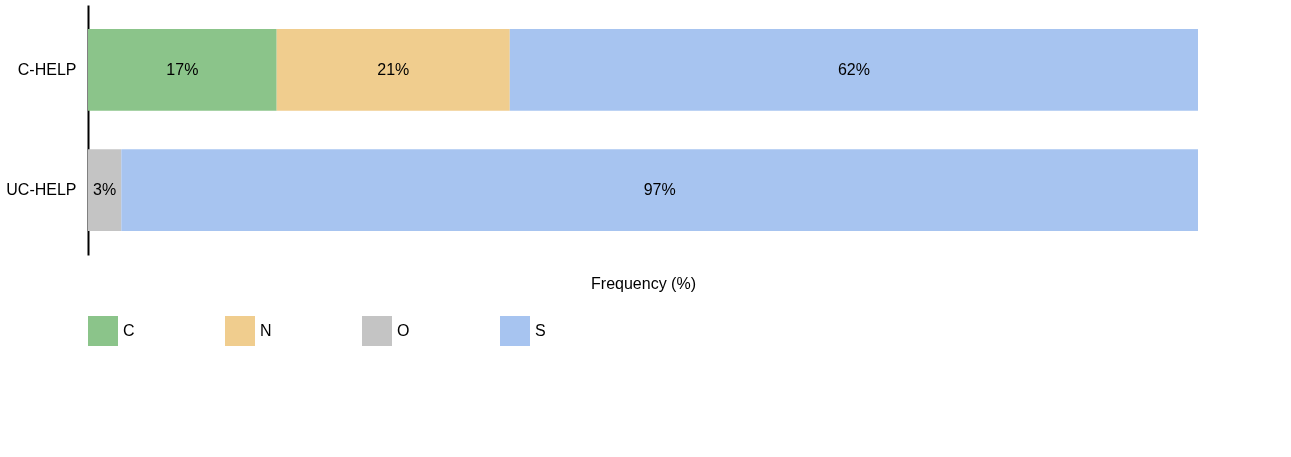  Describe the element at coordinates (47, 69) in the screenshot. I see `y-tick-label: C-HELP` at that location.